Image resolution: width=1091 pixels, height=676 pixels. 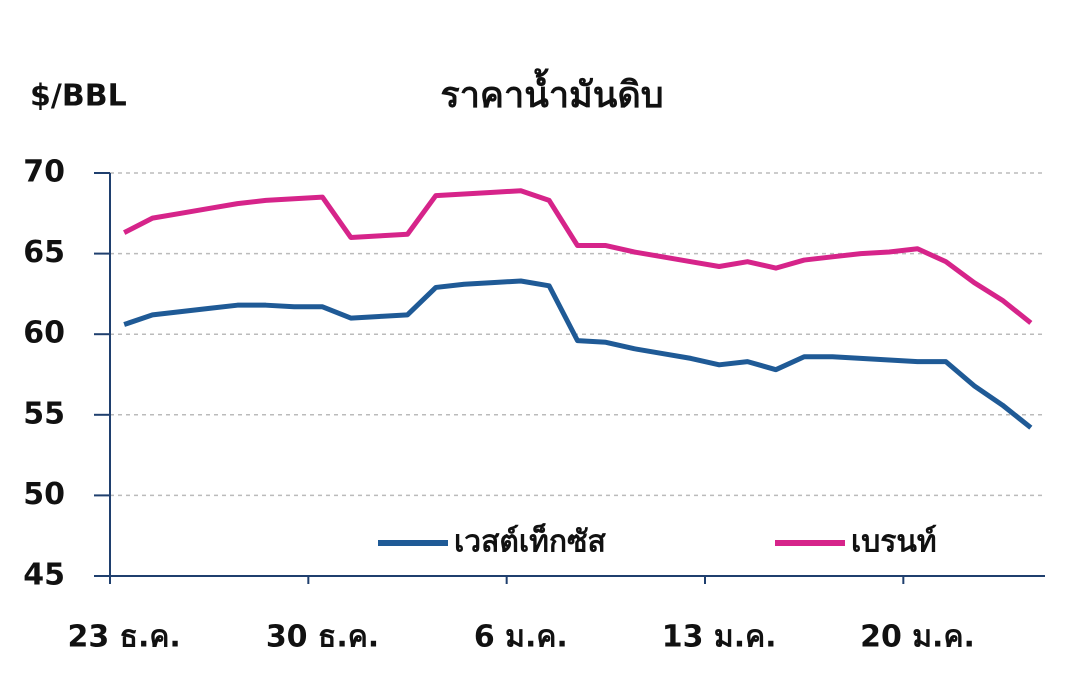 What do you see at coordinates (894, 542) in the screenshot?
I see `legend-label: เบรนท์` at bounding box center [894, 542].